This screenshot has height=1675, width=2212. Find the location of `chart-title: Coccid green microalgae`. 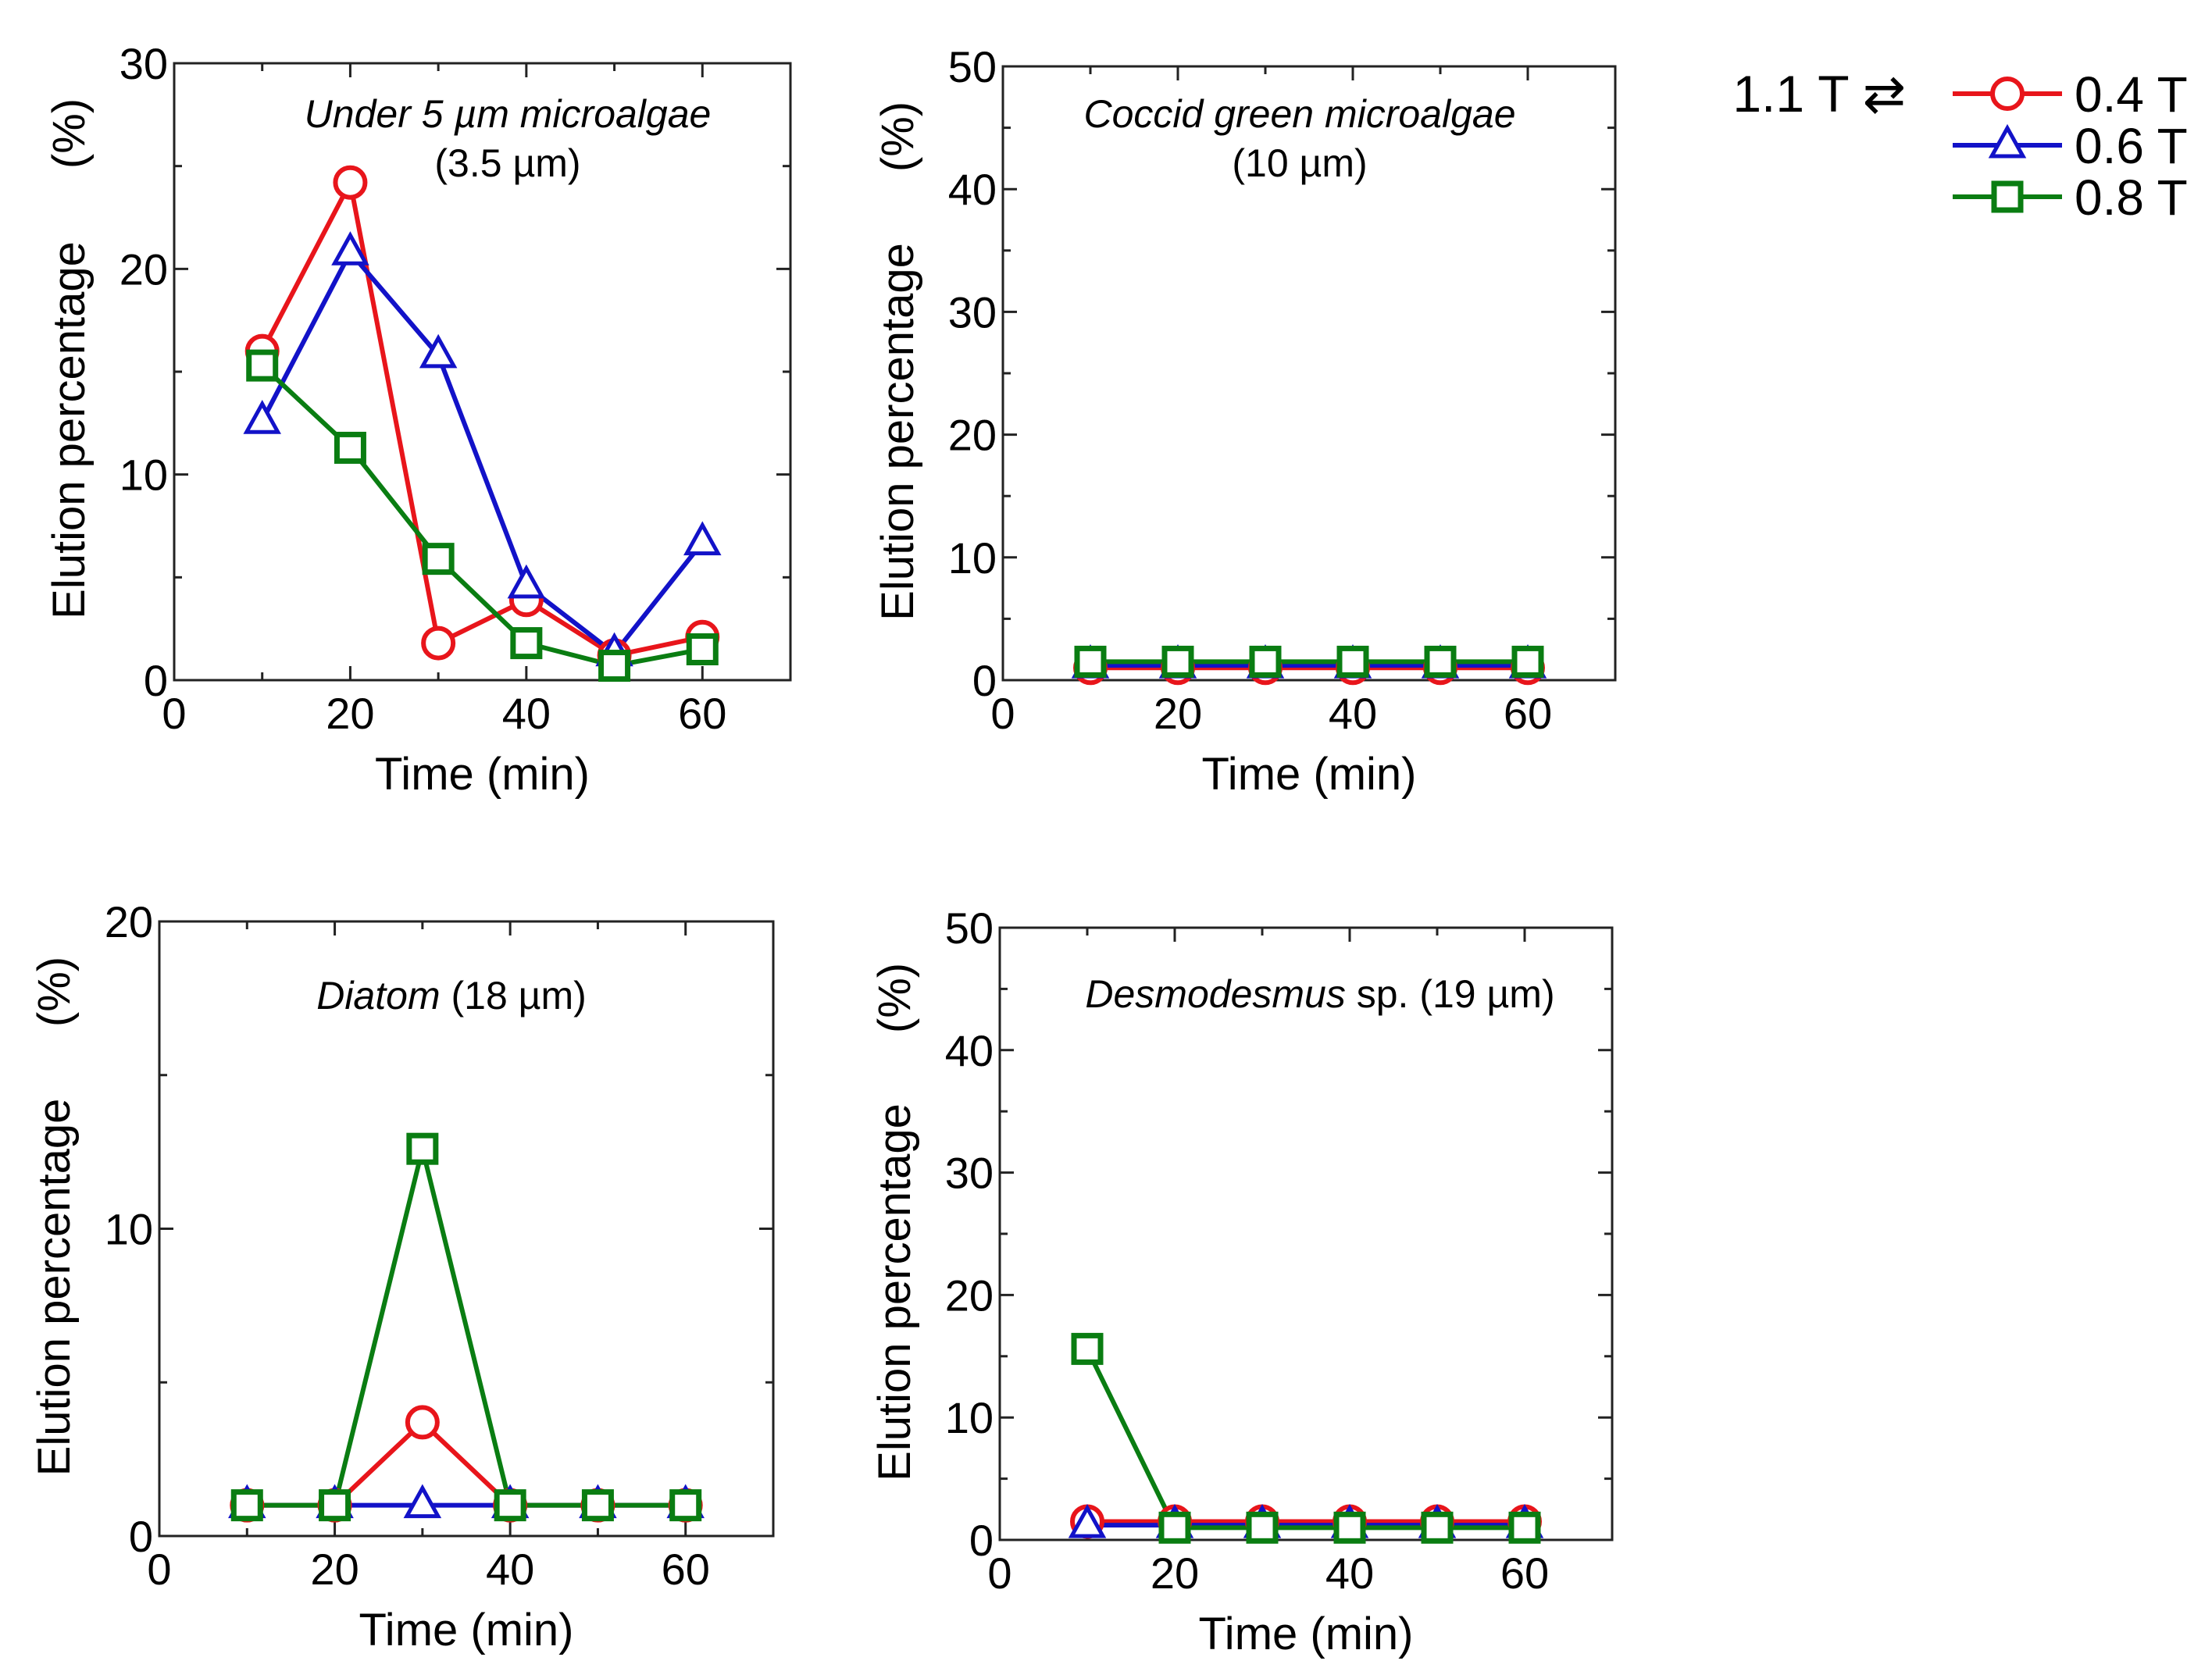

chart-title: Coccid green microalgae is located at coordinates (1299, 114).